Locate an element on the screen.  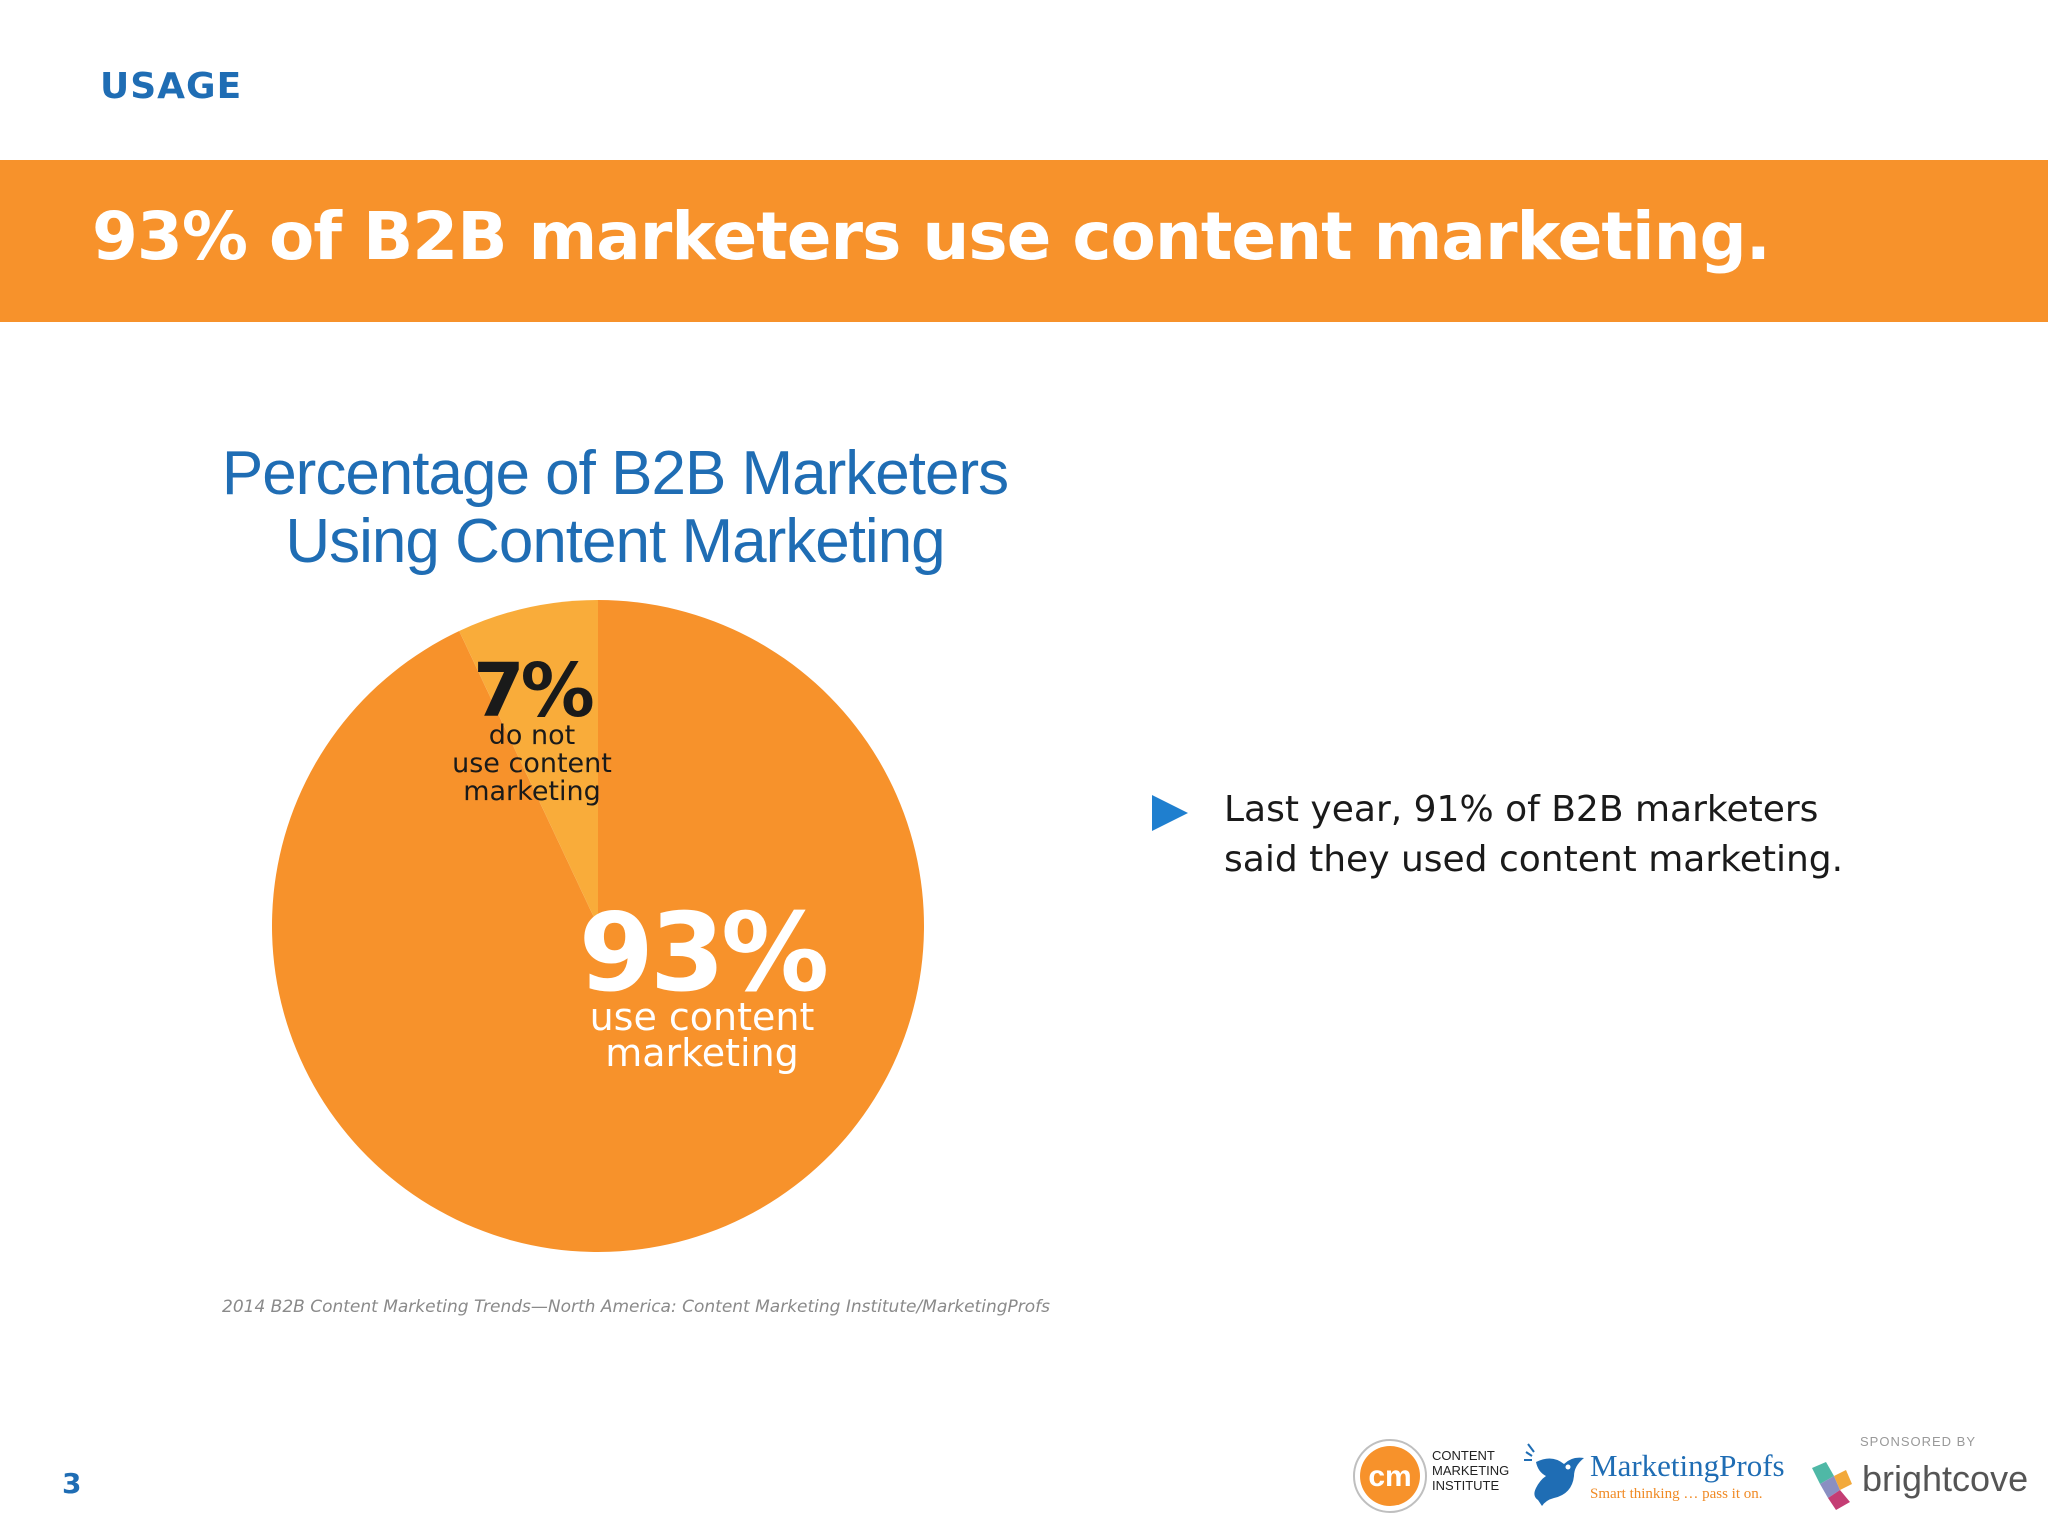
brightcove-logo-icon is located at coordinates (1832, 1486).